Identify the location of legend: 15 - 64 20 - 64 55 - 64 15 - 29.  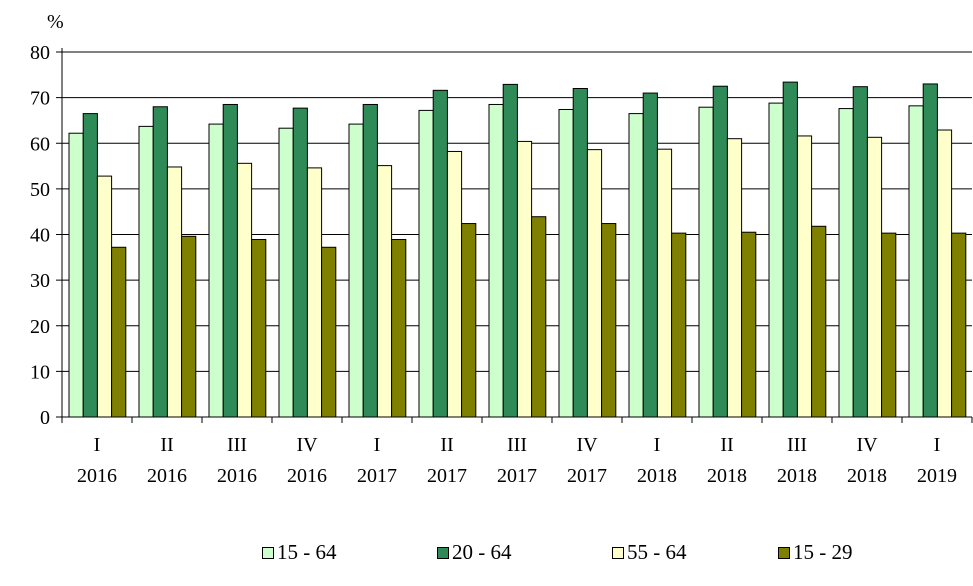
(486, 560).